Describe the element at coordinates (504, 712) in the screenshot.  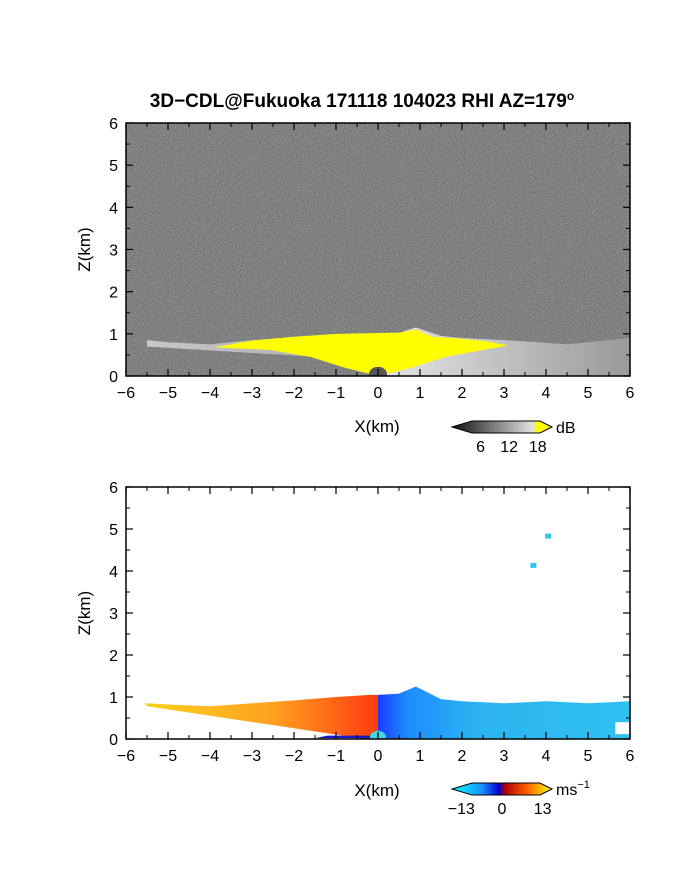
I see `velocity-toward-region` at that location.